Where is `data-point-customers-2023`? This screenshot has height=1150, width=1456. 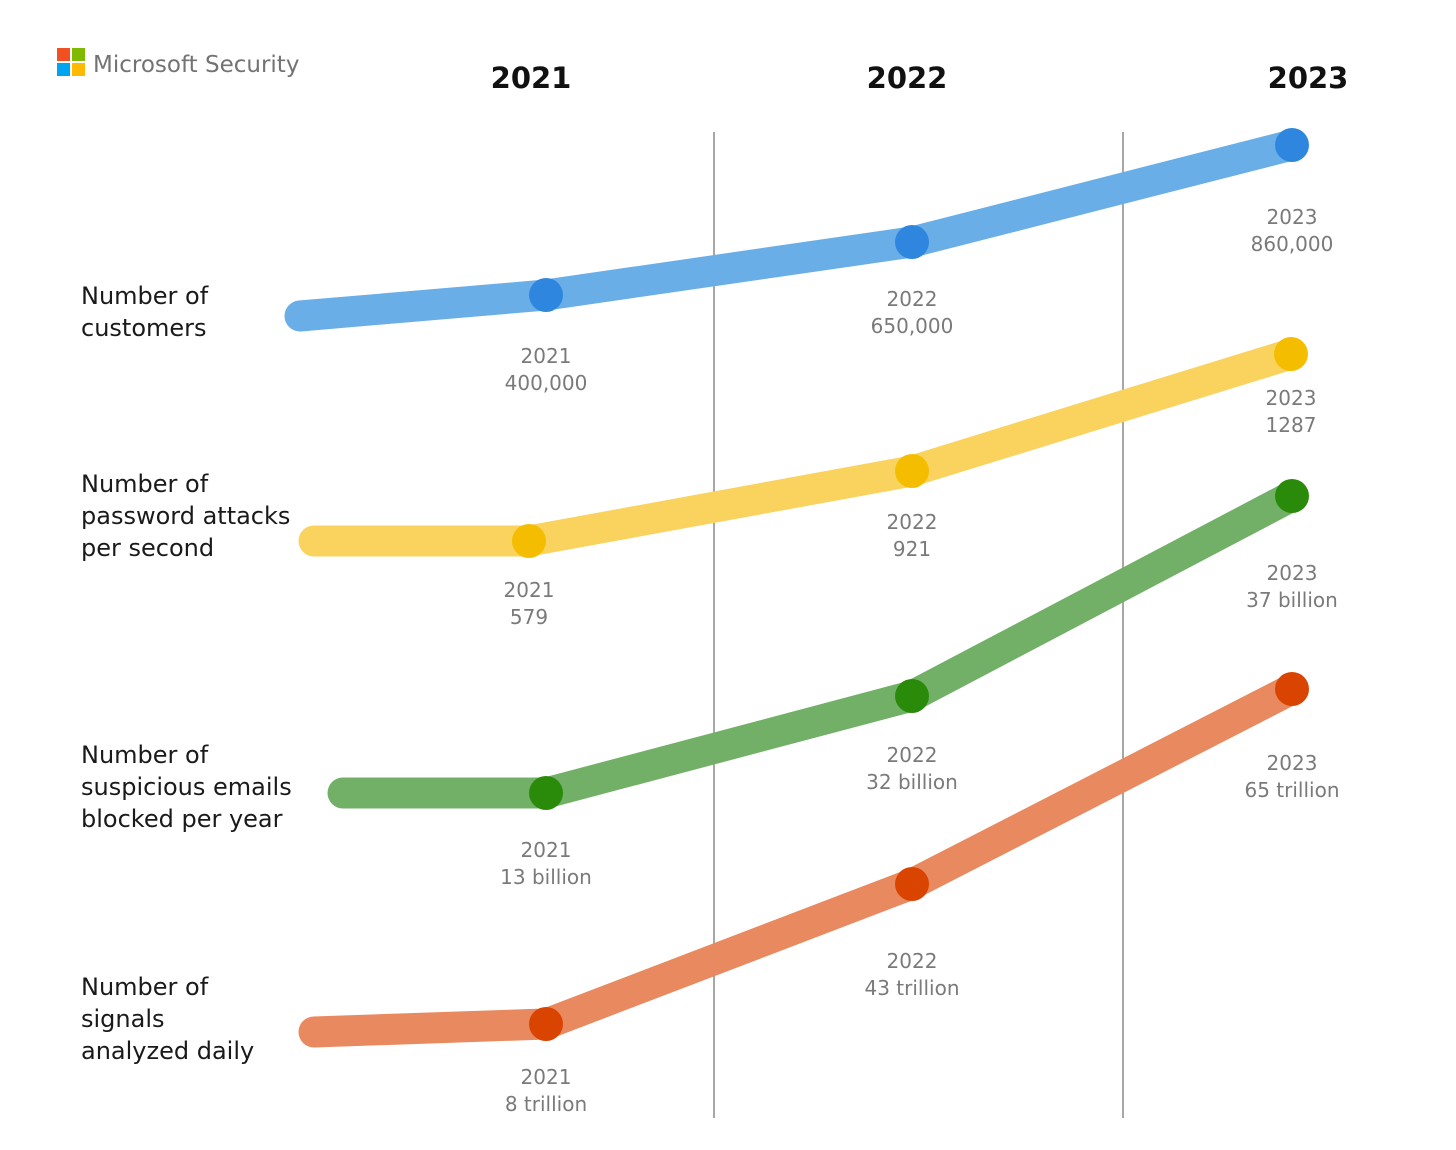 data-point-customers-2023 is located at coordinates (1292, 145).